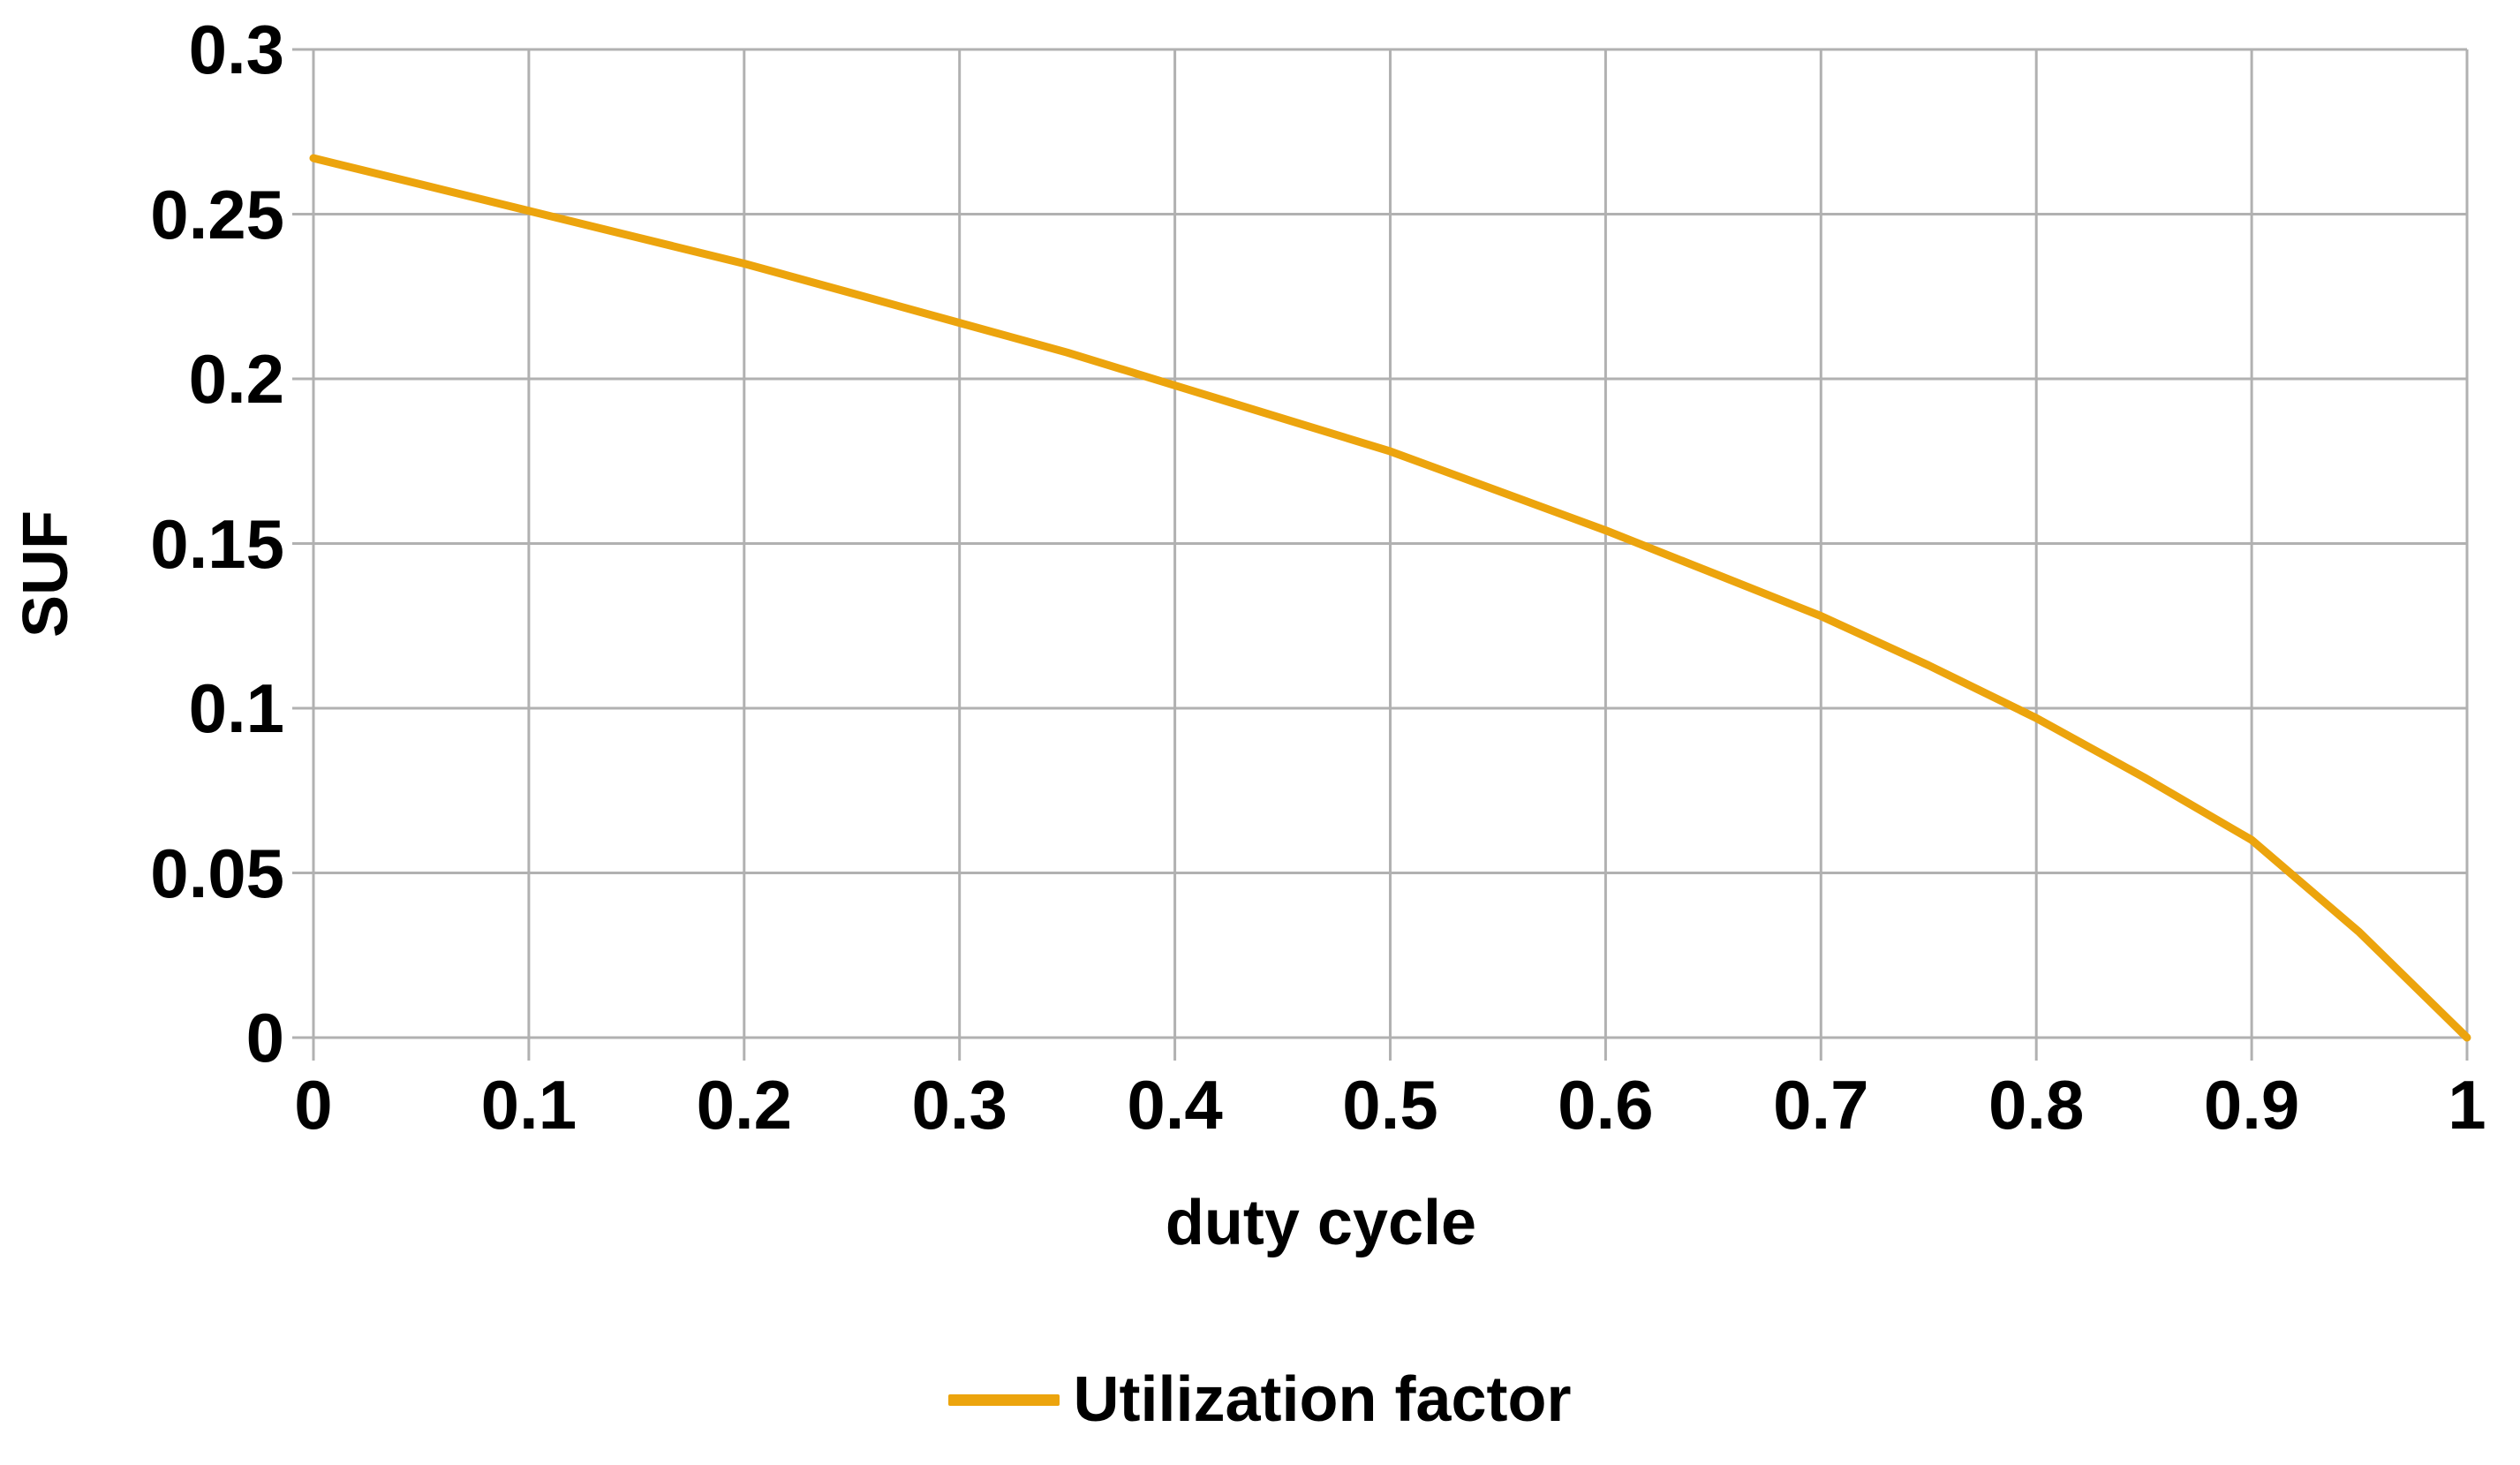 The image size is (2520, 1465). Describe the element at coordinates (236, 708) in the screenshot. I see `y-tick-label: 0.1` at that location.